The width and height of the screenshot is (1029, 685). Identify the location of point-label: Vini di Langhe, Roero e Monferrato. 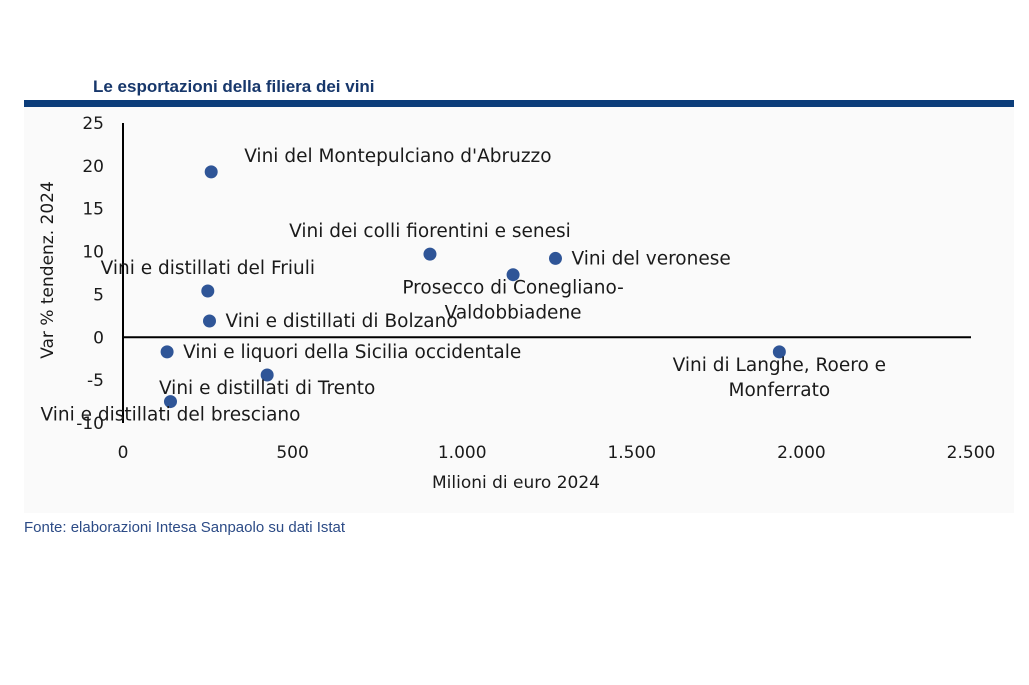
(779, 378).